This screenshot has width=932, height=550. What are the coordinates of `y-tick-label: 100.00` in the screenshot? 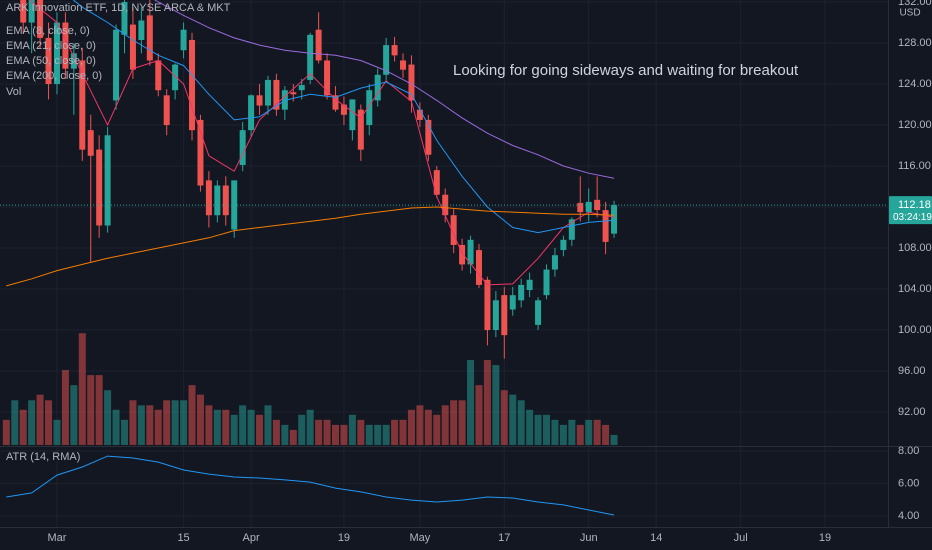 It's located at (915, 330).